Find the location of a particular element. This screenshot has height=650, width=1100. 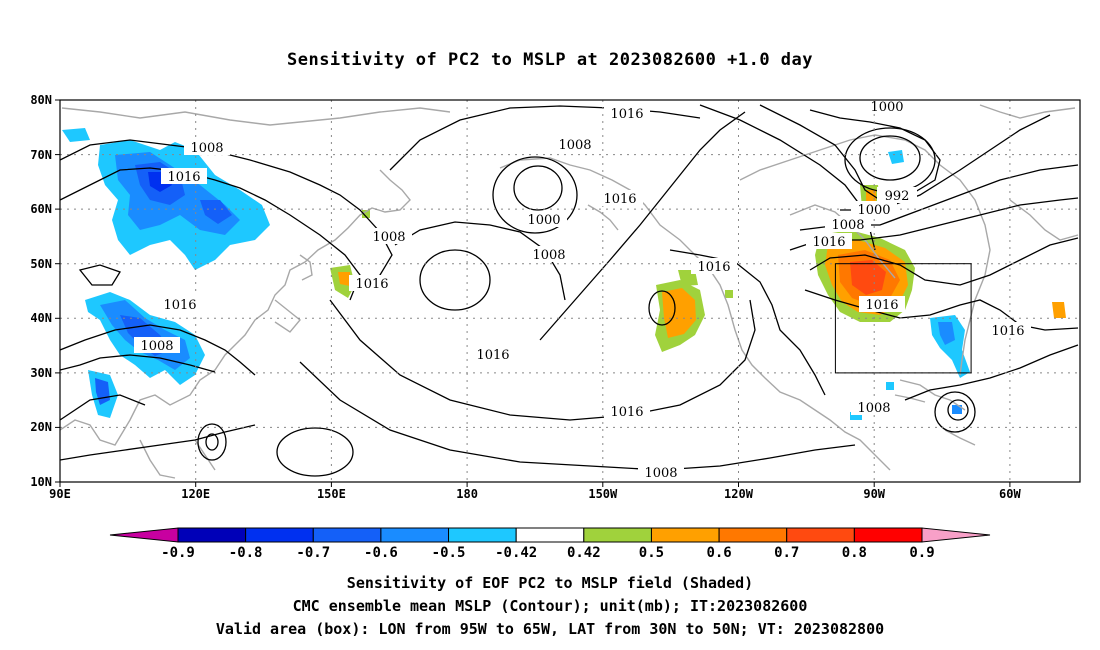

lon-label: 120E is located at coordinates (195, 494).